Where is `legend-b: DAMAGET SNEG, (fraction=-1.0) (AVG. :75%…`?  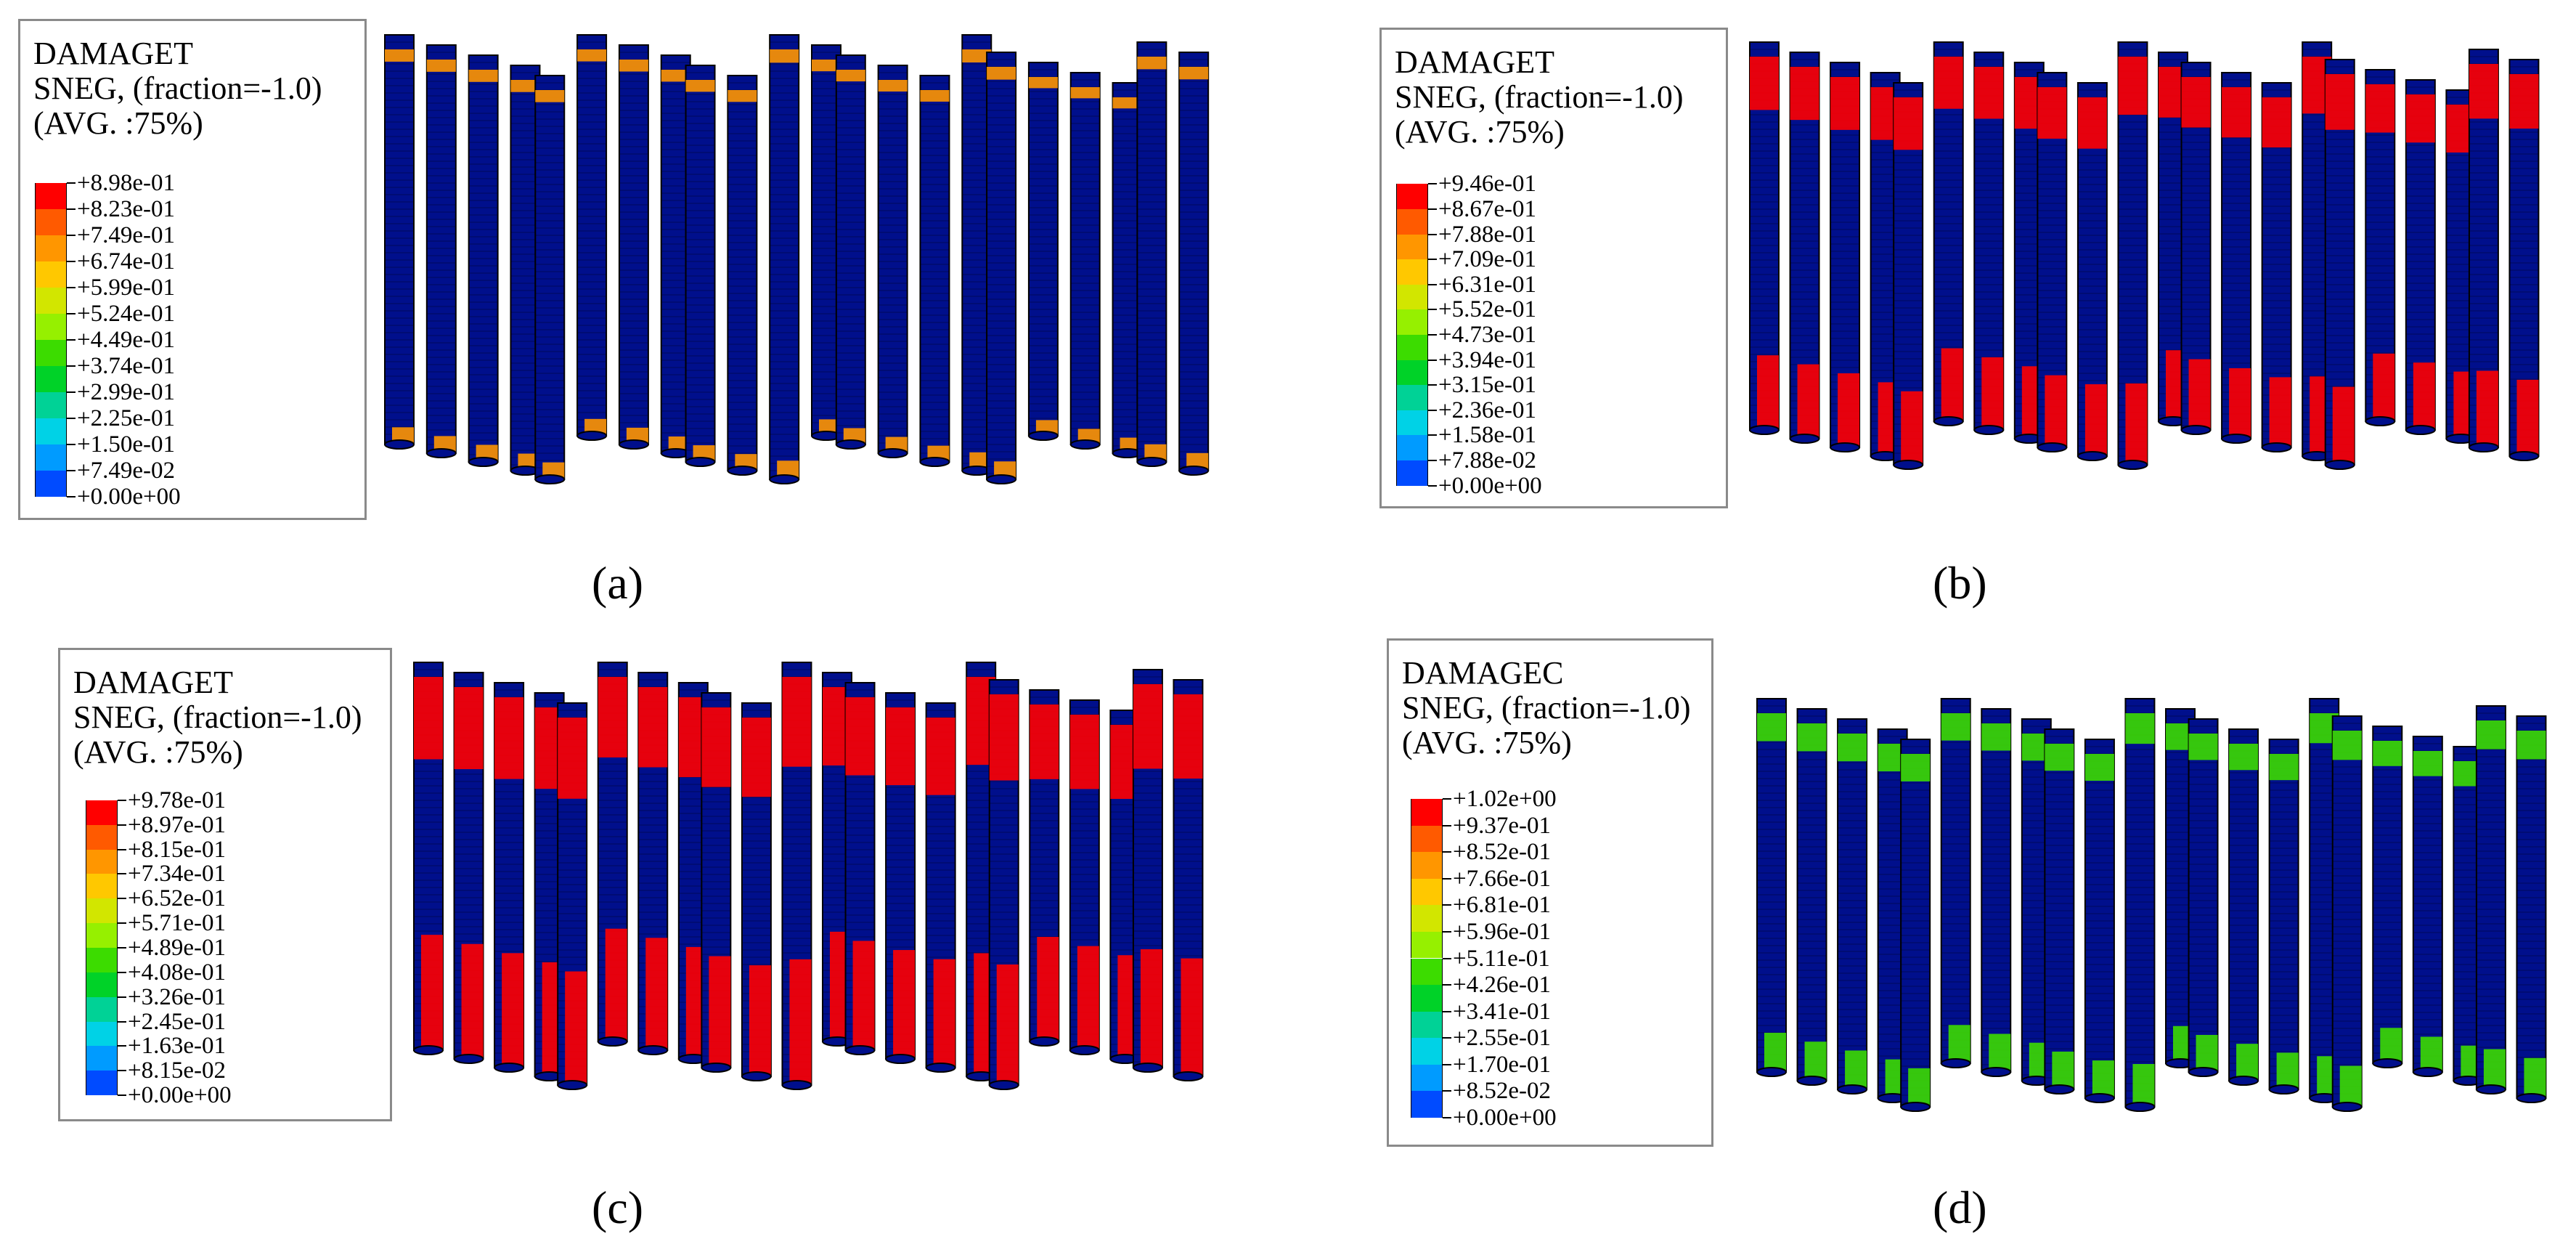
legend-b: DAMAGET SNEG, (fraction=-1.0) (AVG. :75%… is located at coordinates (1553, 268).